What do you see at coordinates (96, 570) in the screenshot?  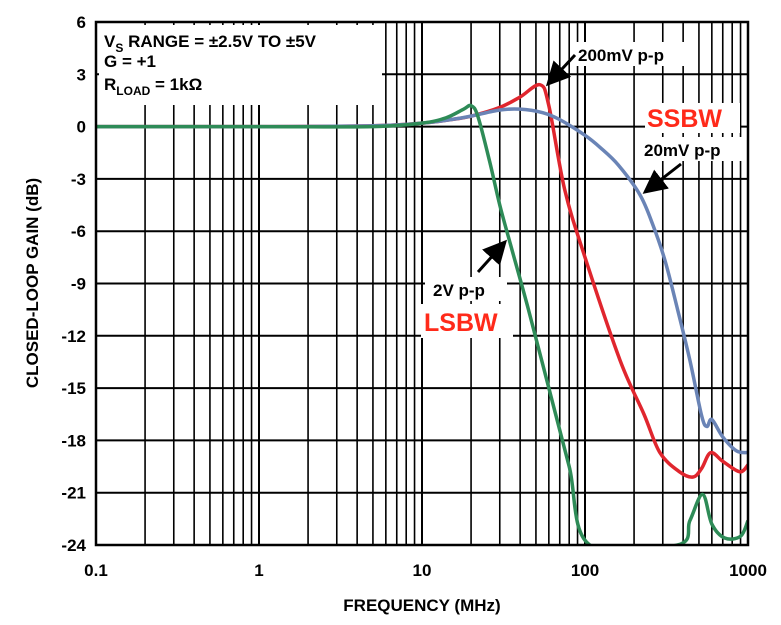 I see `x-tick-label: 0.1` at bounding box center [96, 570].